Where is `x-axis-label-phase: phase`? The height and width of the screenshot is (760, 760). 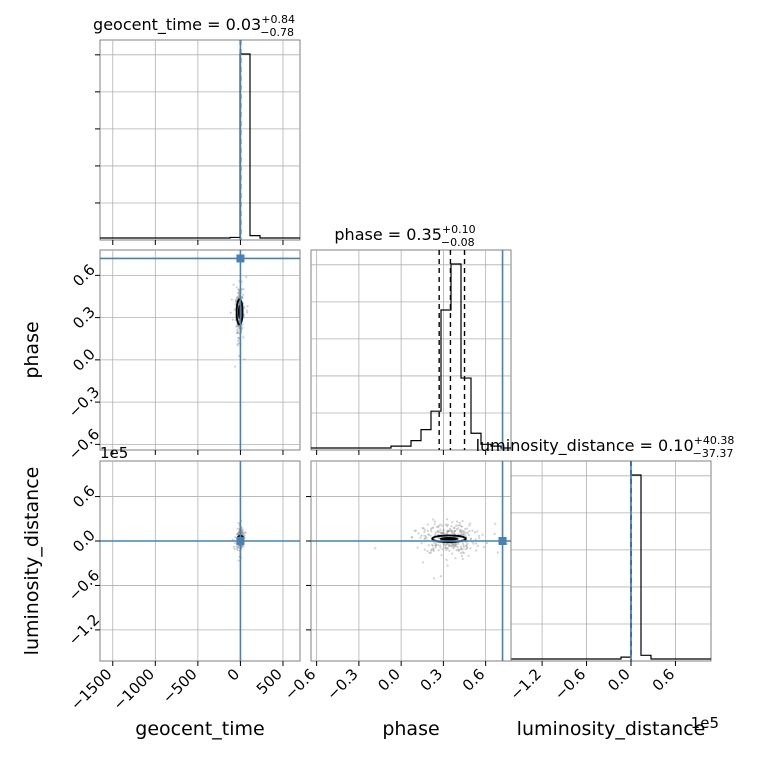
x-axis-label-phase: phase is located at coordinates (410, 729).